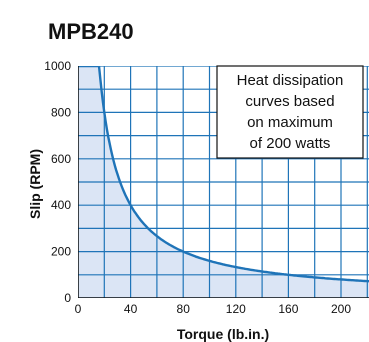 The height and width of the screenshot is (342, 369). What do you see at coordinates (290, 122) in the screenshot?
I see `annotation-line: on maximum` at bounding box center [290, 122].